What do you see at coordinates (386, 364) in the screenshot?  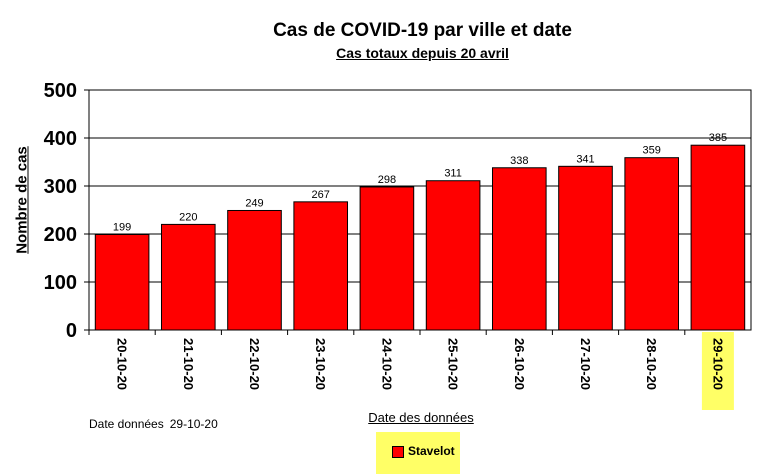 I see `x-tick-label: 24-10-20` at bounding box center [386, 364].